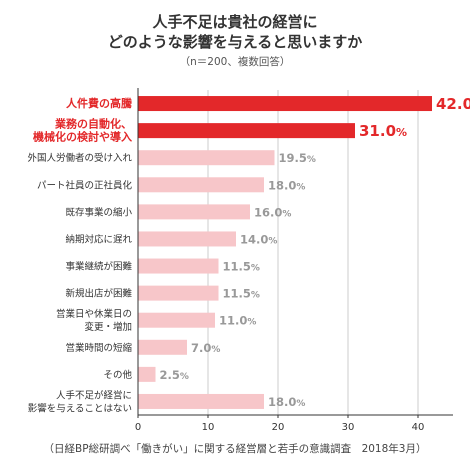 The height and width of the screenshot is (470, 470). I want to click on category-label: 営業日や休業日の, so click(94, 314).